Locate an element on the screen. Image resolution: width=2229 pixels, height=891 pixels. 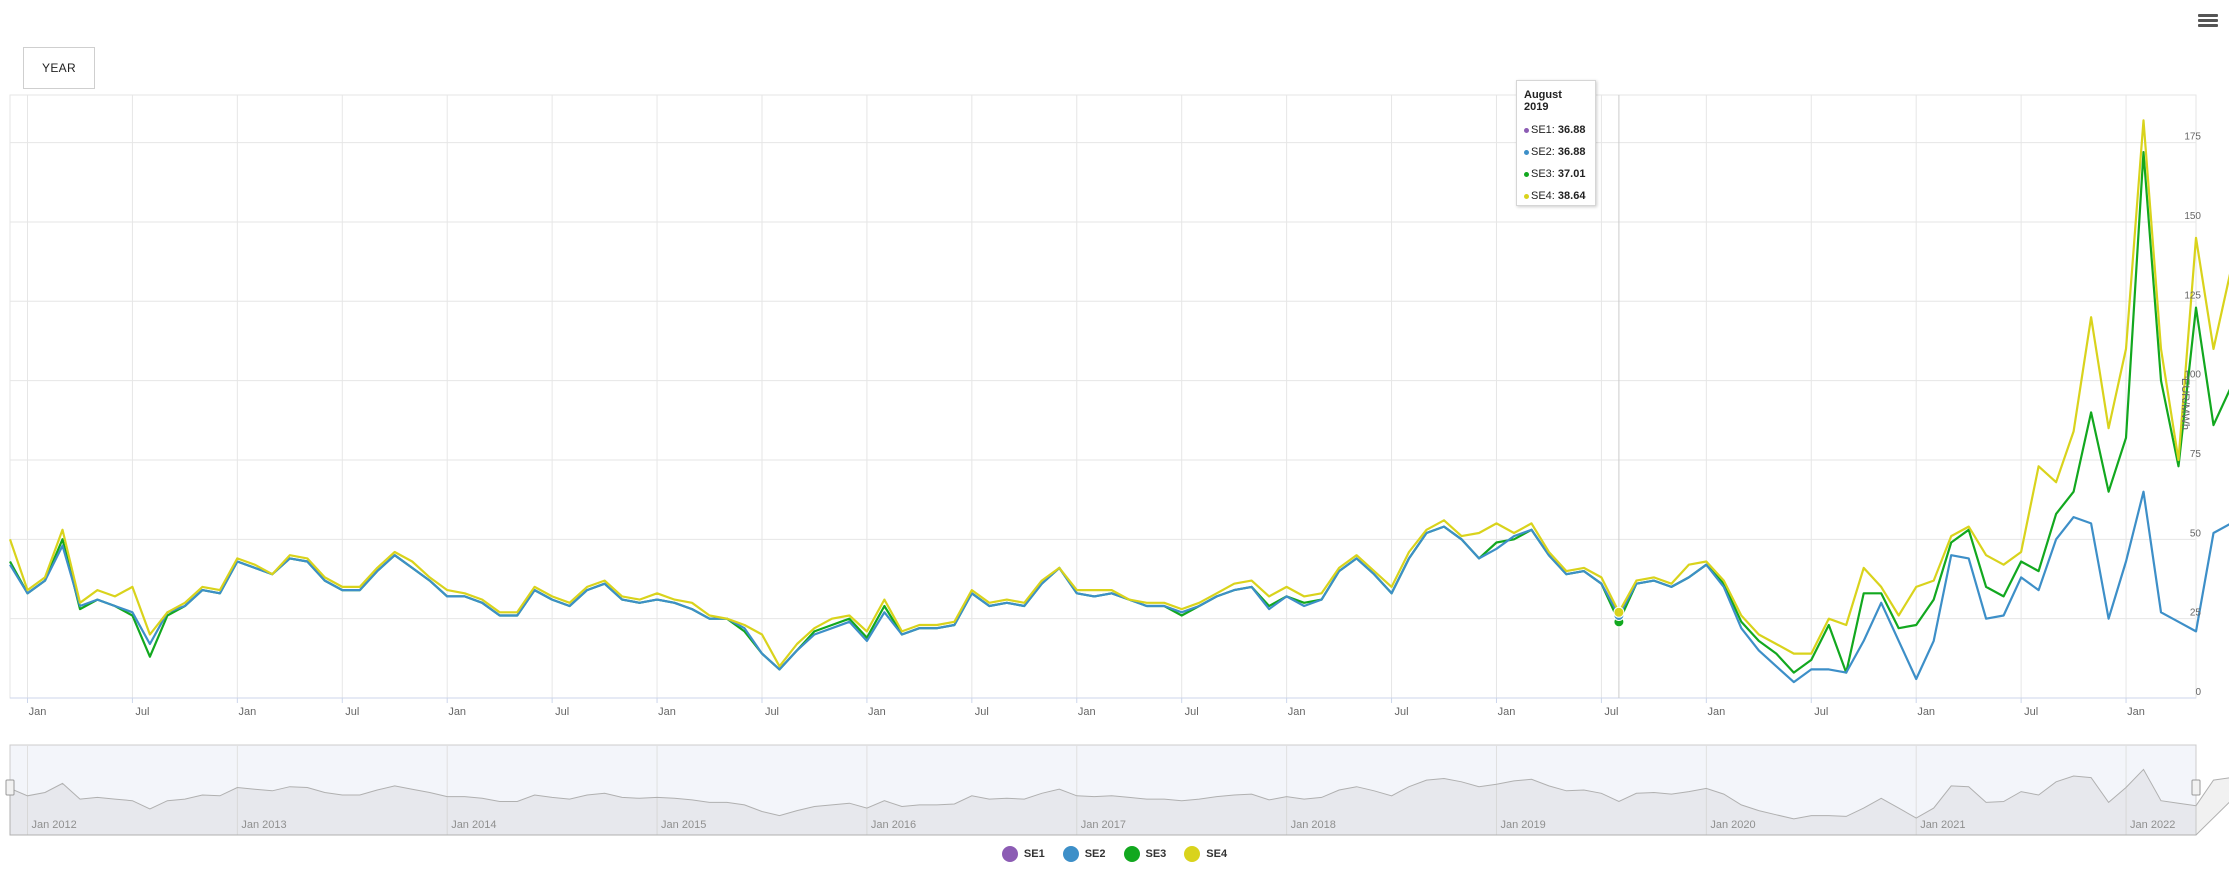
legend-item-se4: SE4 is located at coordinates (1205, 854).